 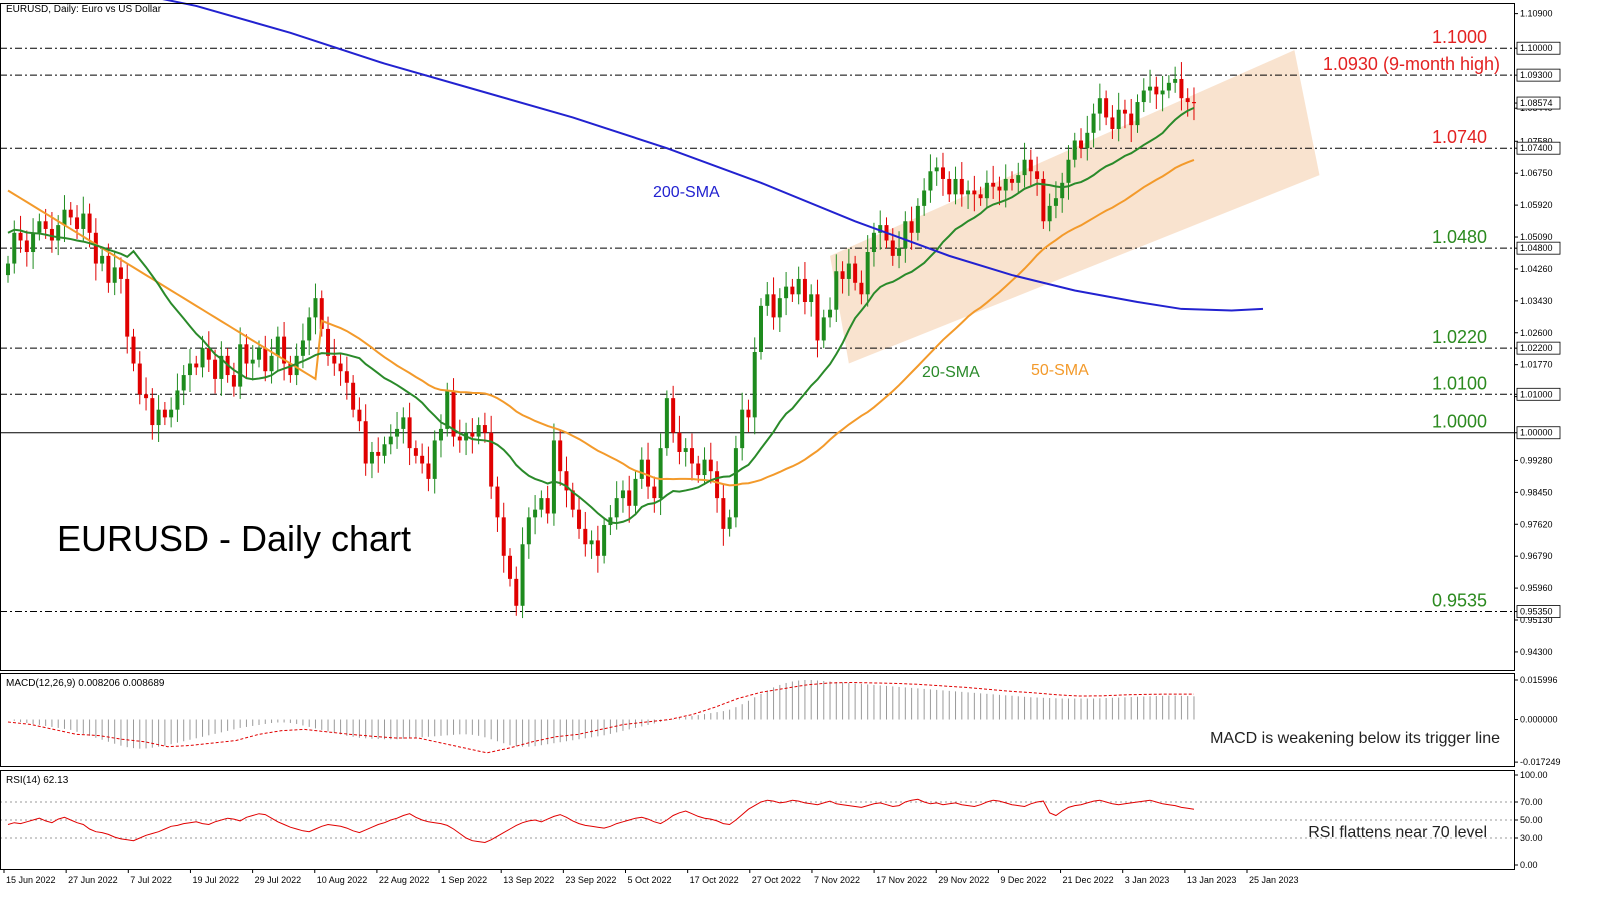 I want to click on price-tick-label: 0.99280, so click(x=1536, y=460).